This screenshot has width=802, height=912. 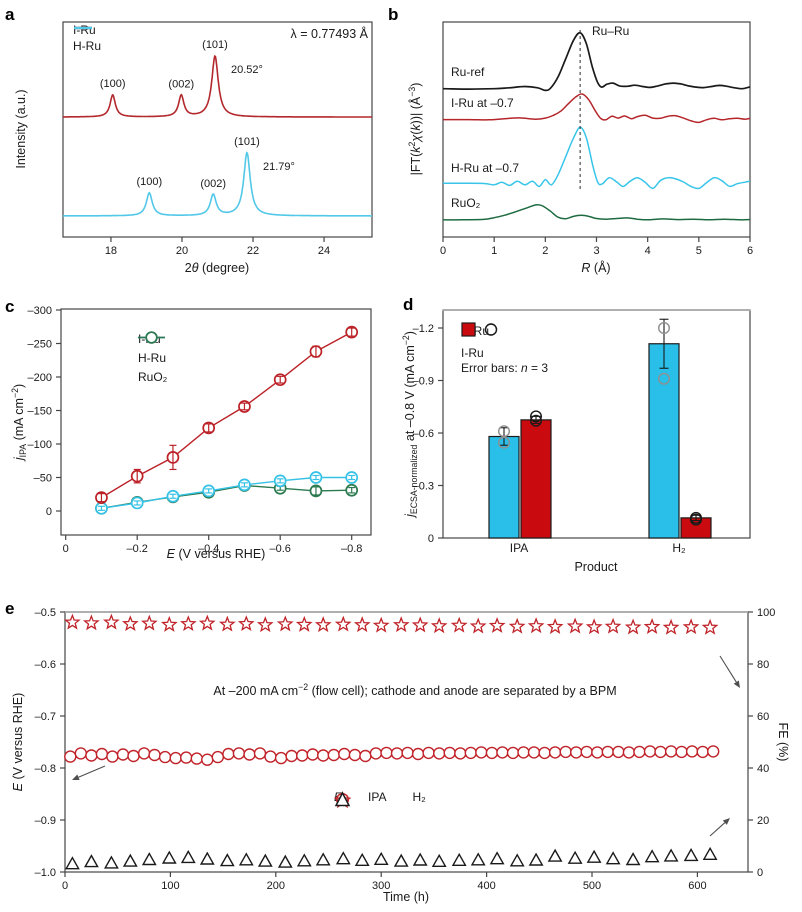 I want to click on y-tick-label: –0.9, so click(x=423, y=382).